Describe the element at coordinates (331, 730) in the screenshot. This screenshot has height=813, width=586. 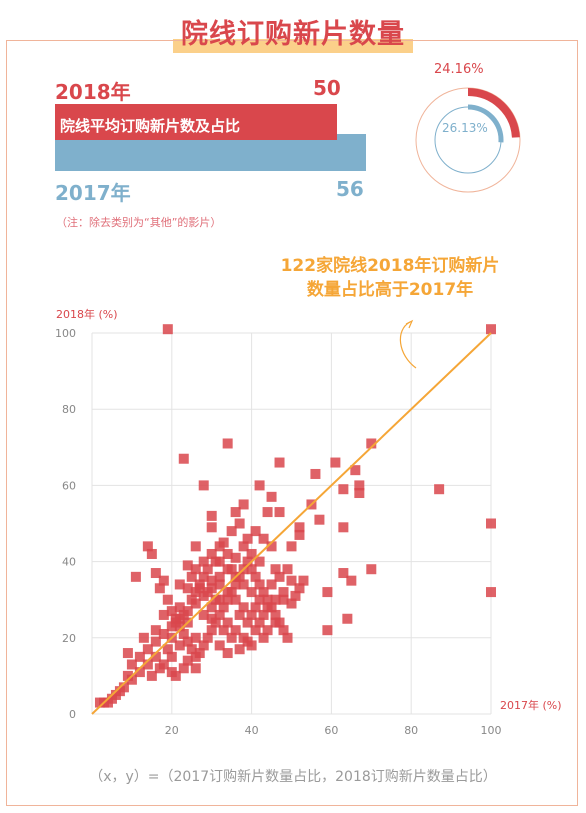
I see `x-tick-label: 60` at that location.